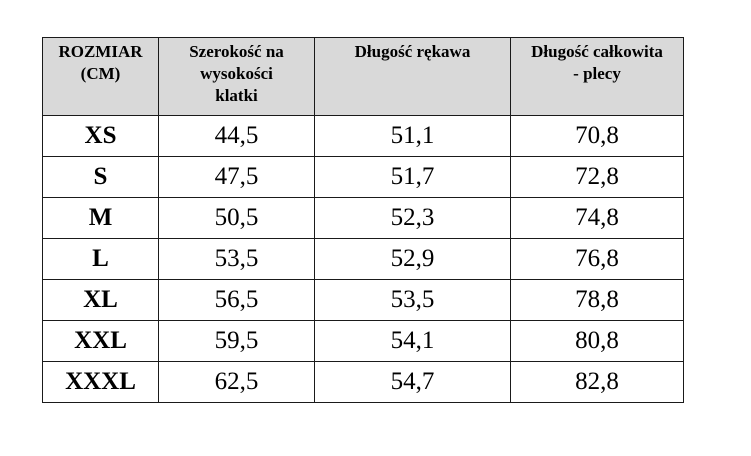 The height and width of the screenshot is (456, 751). What do you see at coordinates (100, 259) in the screenshot?
I see `size-cell: L` at bounding box center [100, 259].